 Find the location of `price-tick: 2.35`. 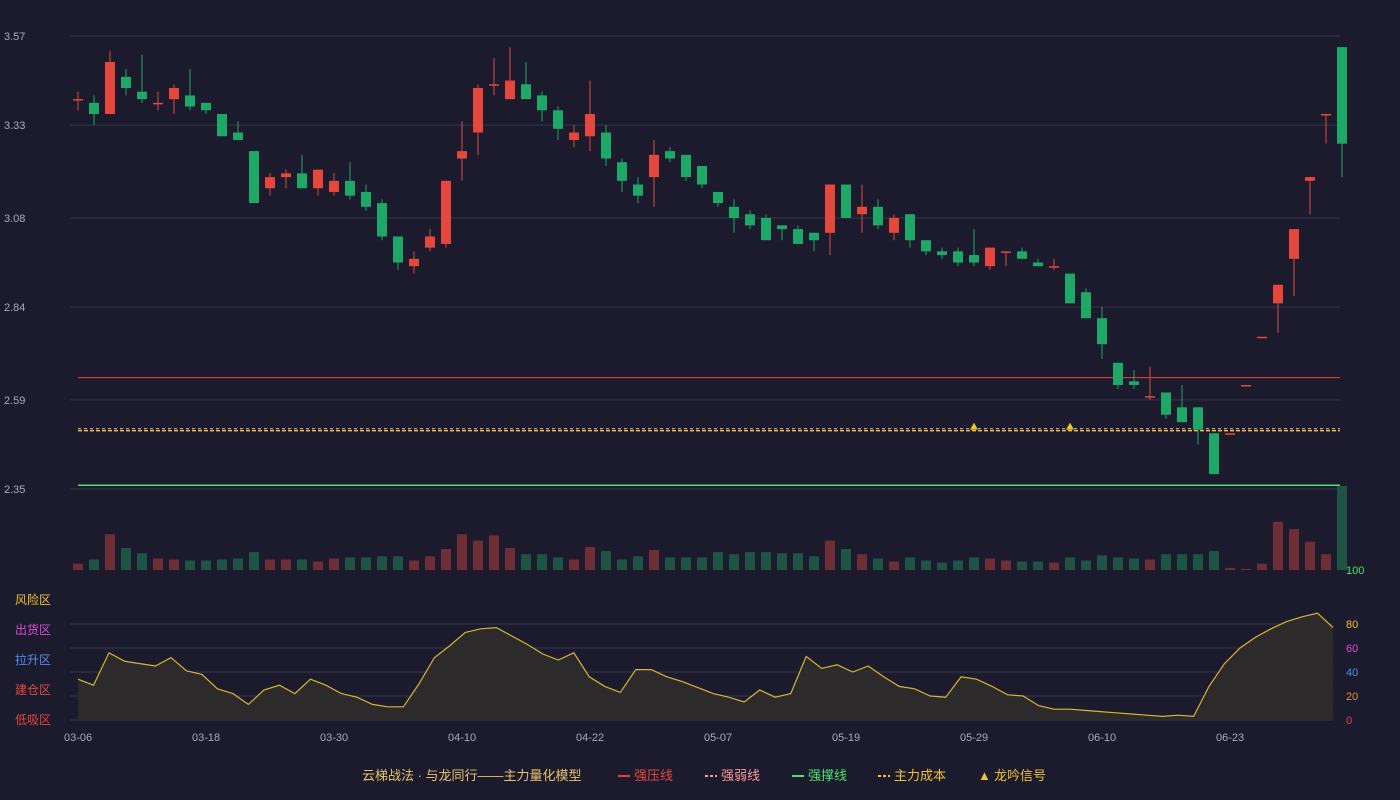

price-tick: 2.35 is located at coordinates (14, 490).